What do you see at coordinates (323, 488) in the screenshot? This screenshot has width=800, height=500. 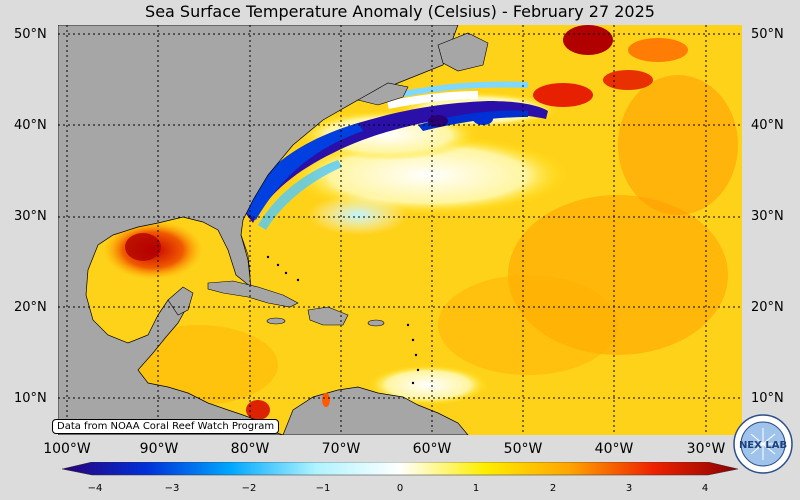 I see `colorbar-tick-neg1: −1` at bounding box center [323, 488].